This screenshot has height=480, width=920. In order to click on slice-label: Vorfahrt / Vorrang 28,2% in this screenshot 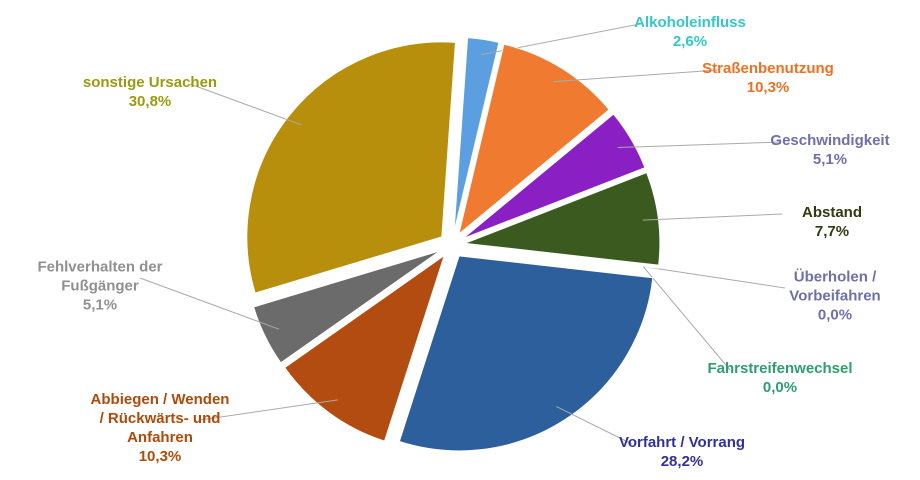, I will do `click(682, 452)`.